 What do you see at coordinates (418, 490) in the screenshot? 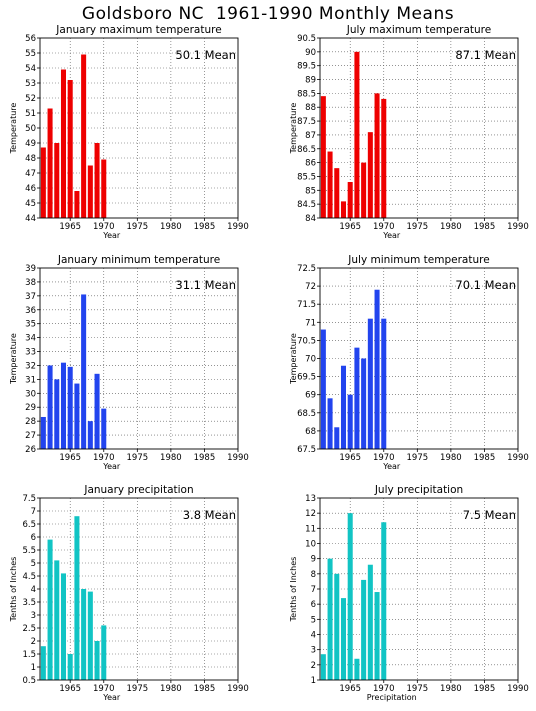
I see `chart-title: July precipitation` at bounding box center [418, 490].